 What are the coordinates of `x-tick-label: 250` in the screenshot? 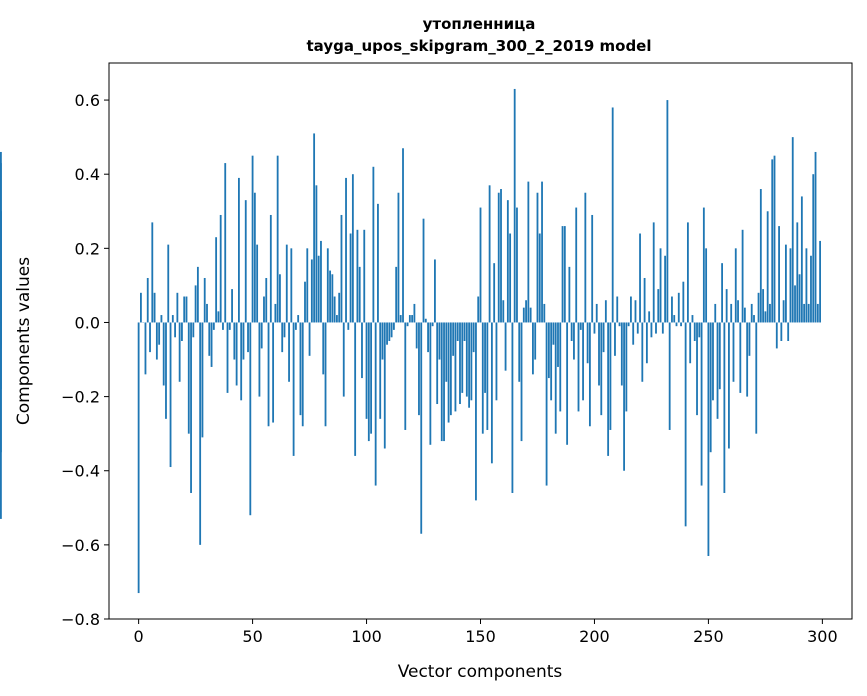 It's located at (708, 636).